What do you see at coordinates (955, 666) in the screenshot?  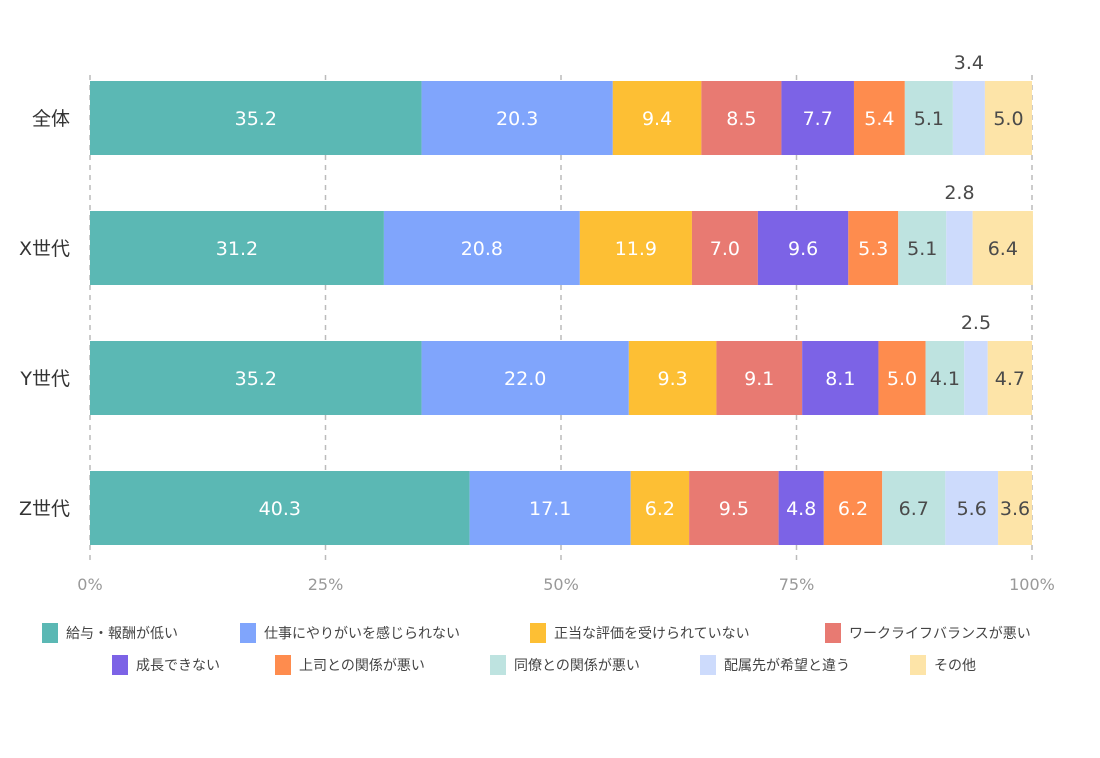 I see `legend-label: その他` at bounding box center [955, 666].